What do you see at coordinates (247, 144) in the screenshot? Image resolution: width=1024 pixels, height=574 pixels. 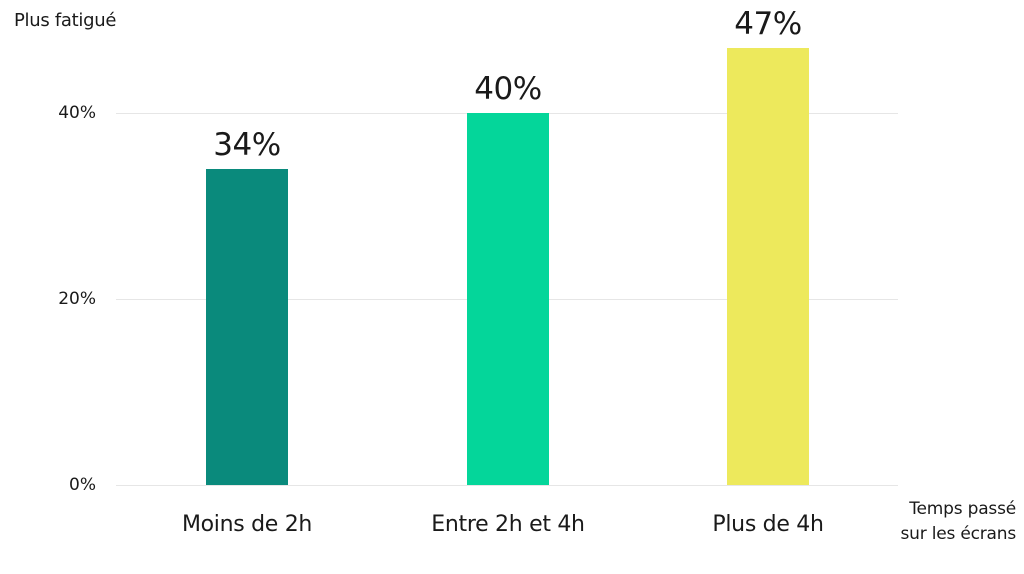 I see `bar-value-label: 34%` at bounding box center [247, 144].